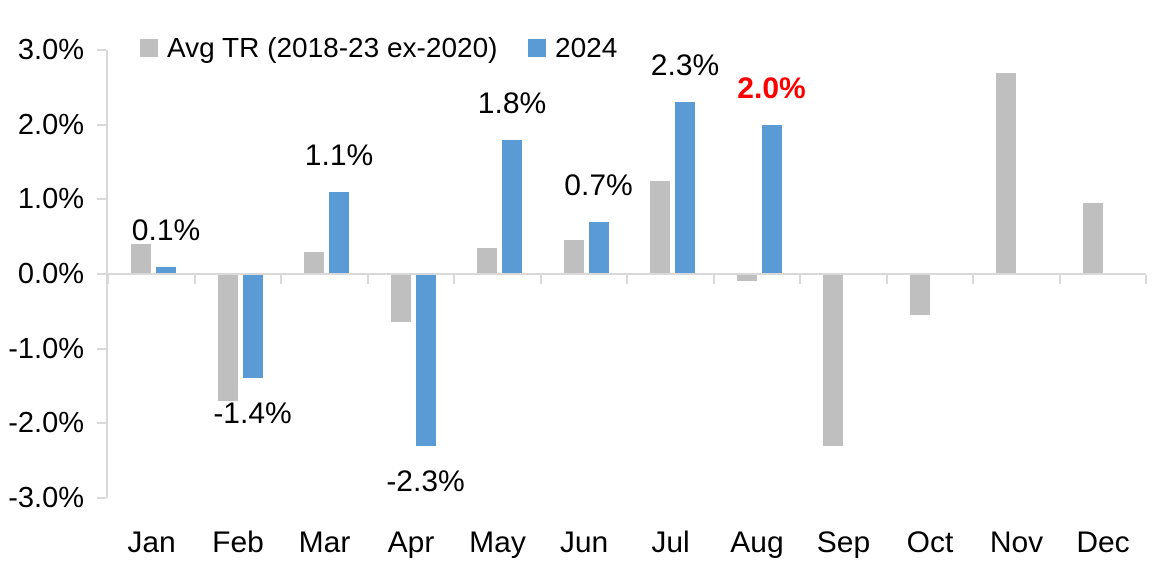 The height and width of the screenshot is (570, 1152). I want to click on bar-avg-tr-apr, so click(400, 299).